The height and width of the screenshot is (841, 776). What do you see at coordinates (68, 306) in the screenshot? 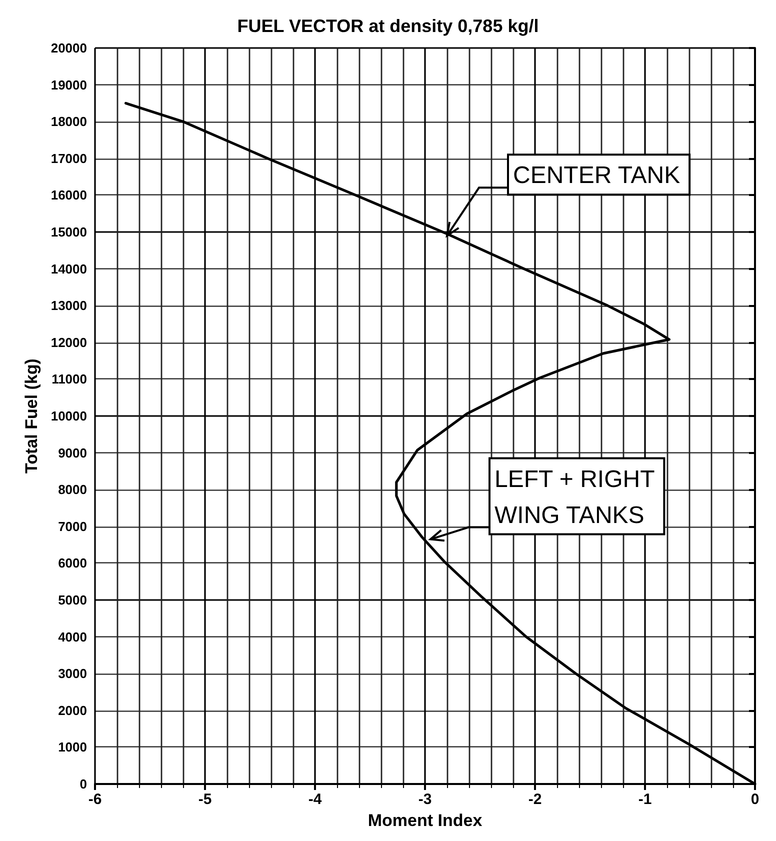
I see `y-tick-label: 13000` at bounding box center [68, 306].